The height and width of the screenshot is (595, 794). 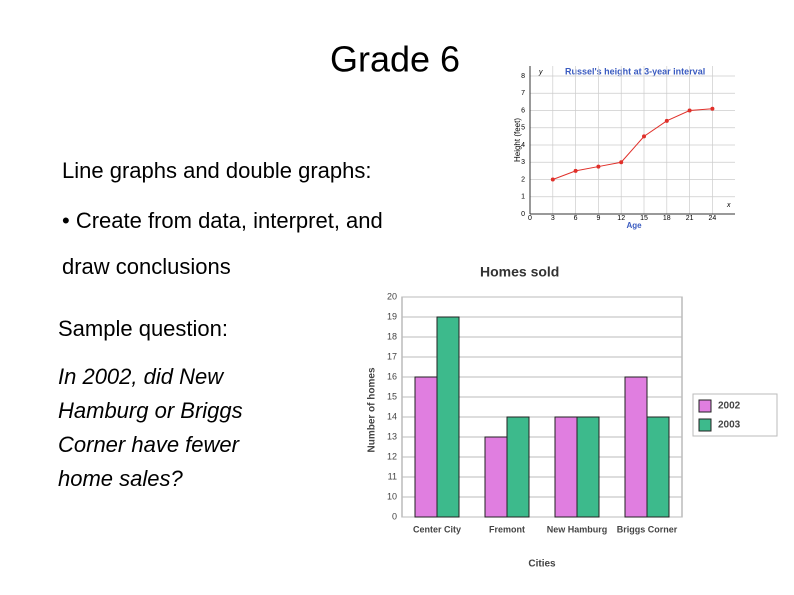 I want to click on y-tick-label: 11, so click(x=392, y=476).